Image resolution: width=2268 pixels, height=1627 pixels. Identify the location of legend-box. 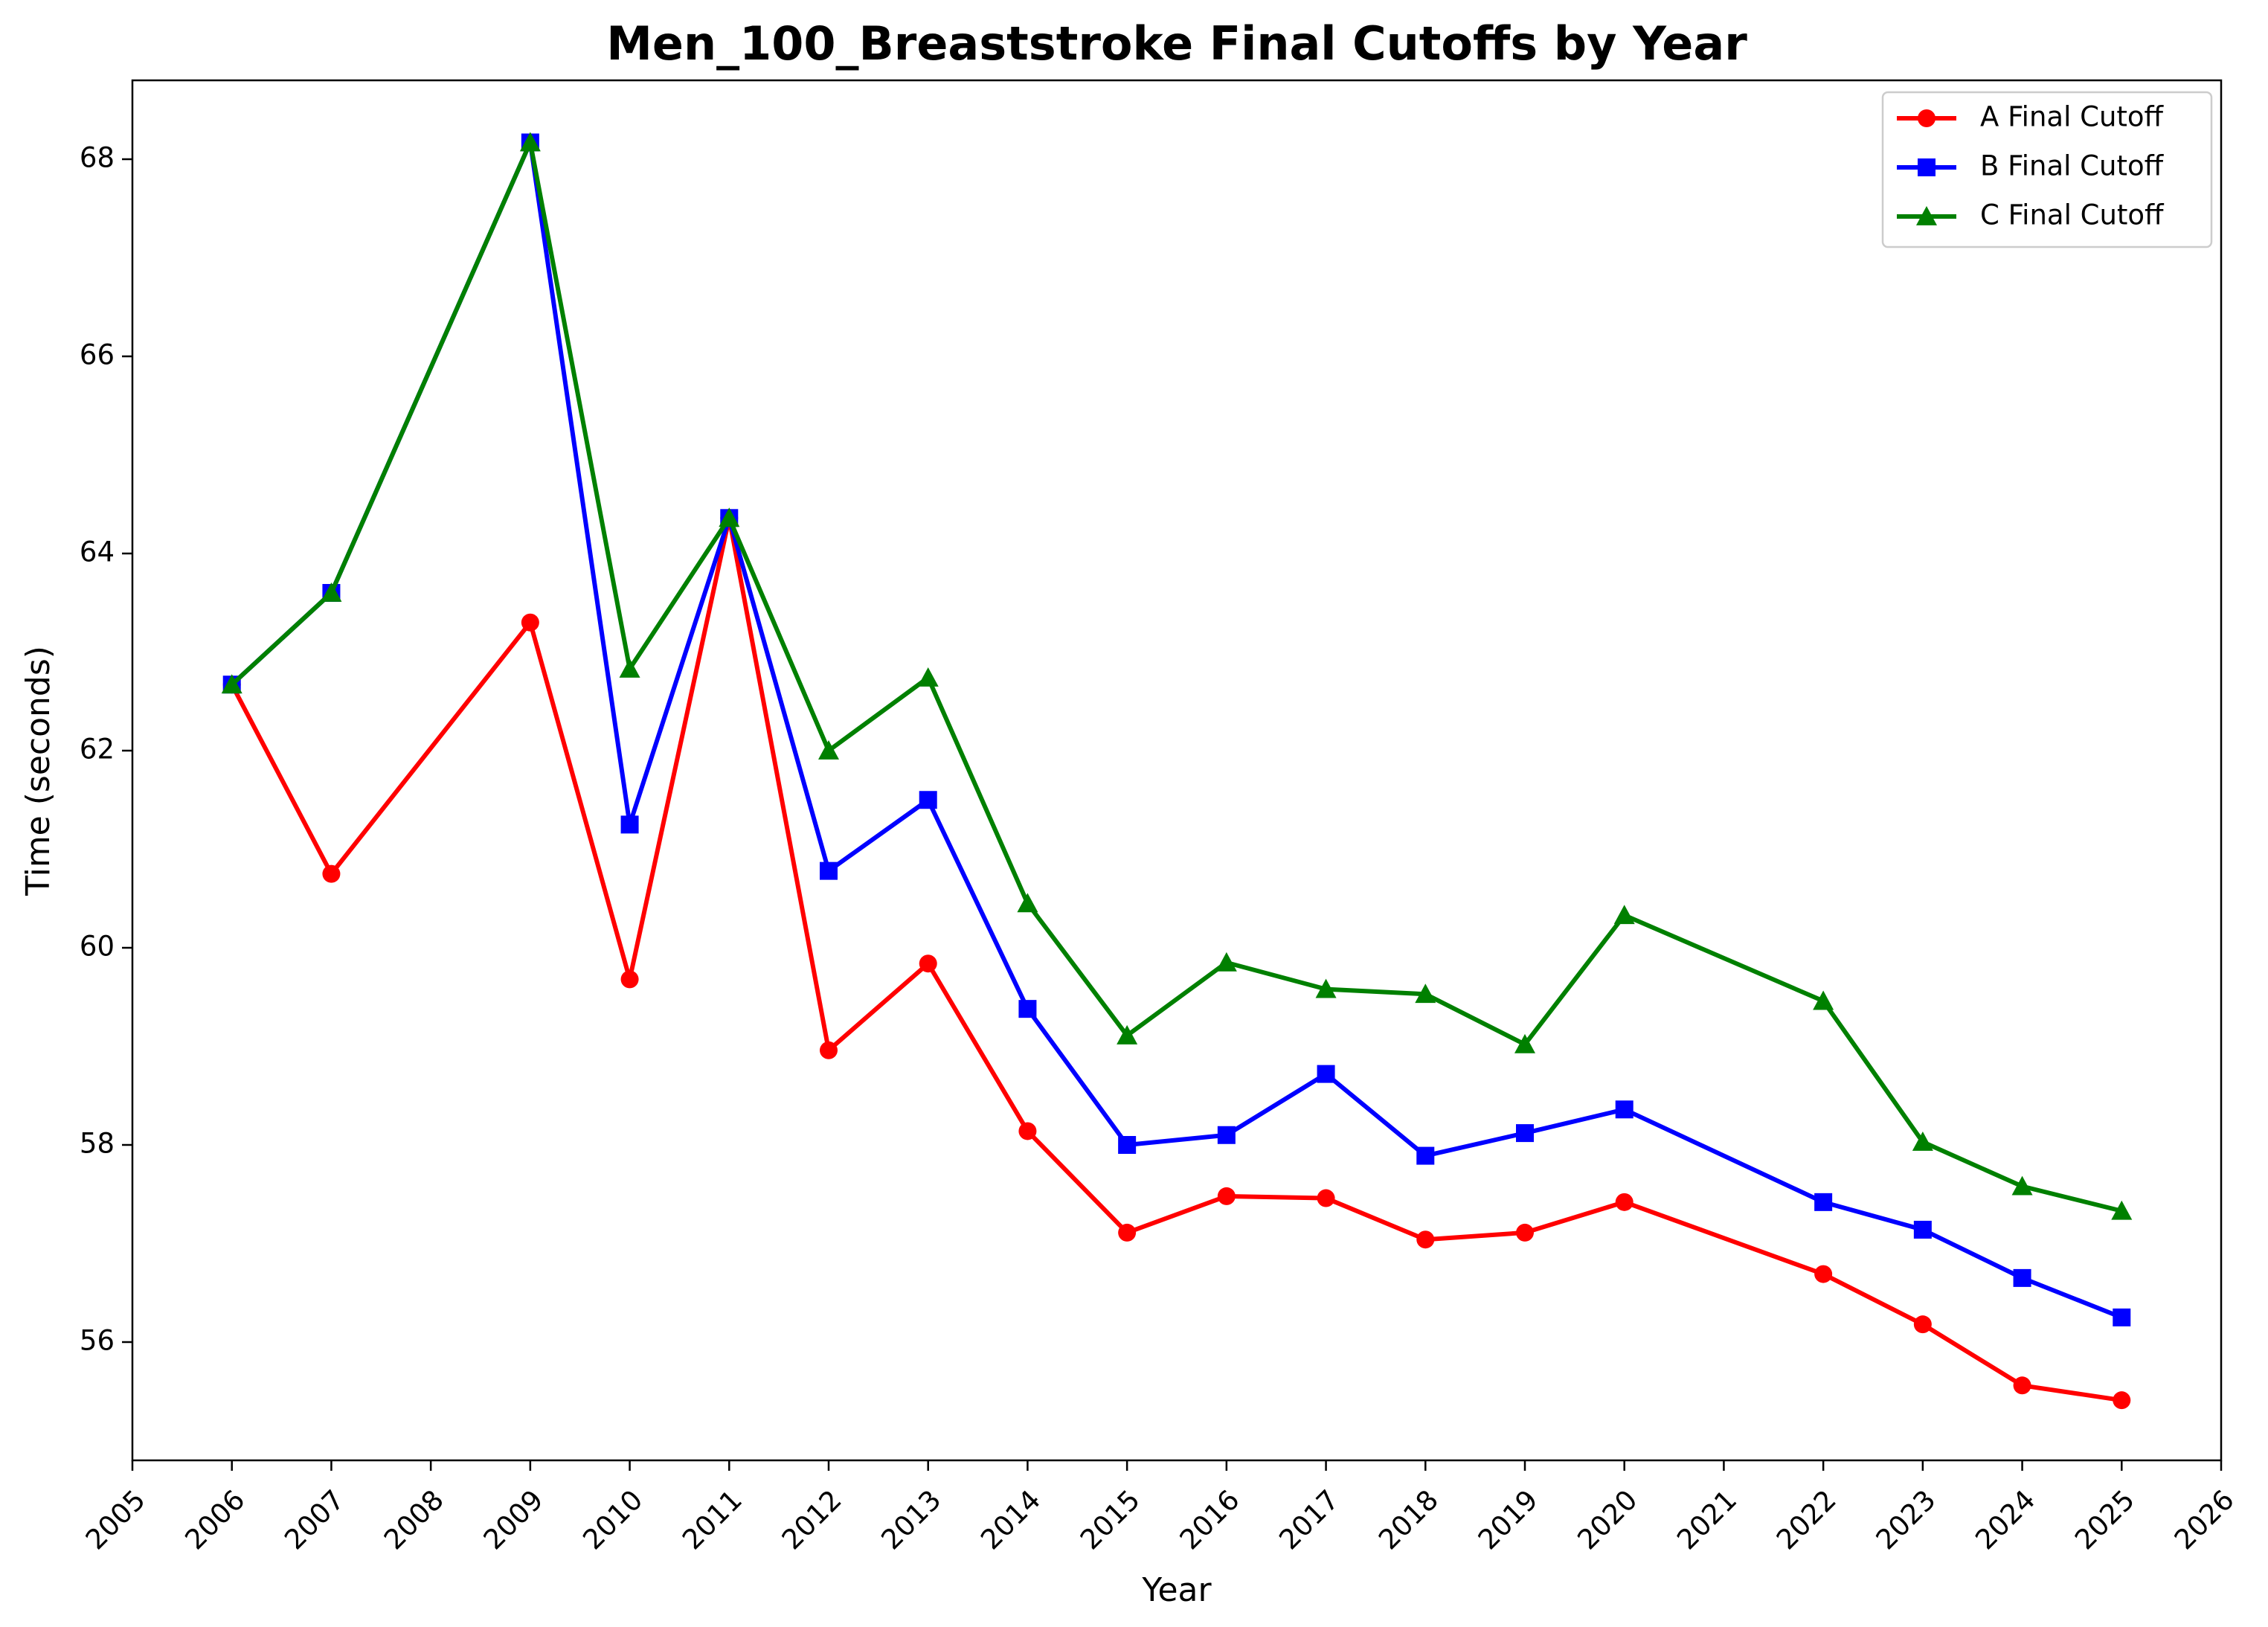
(2047, 170).